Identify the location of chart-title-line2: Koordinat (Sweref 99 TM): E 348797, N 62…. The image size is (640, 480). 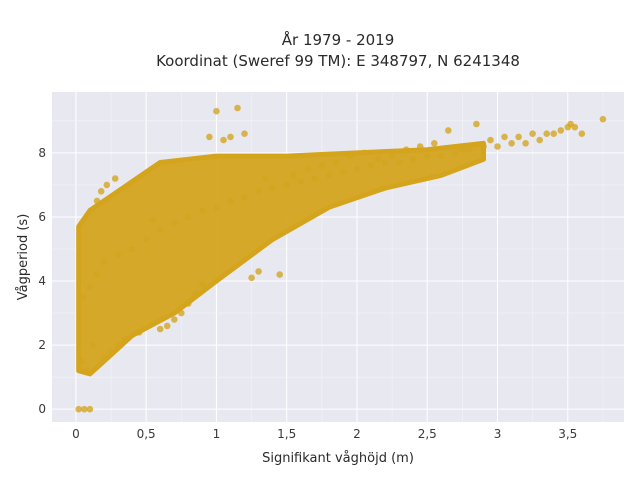
(338, 61).